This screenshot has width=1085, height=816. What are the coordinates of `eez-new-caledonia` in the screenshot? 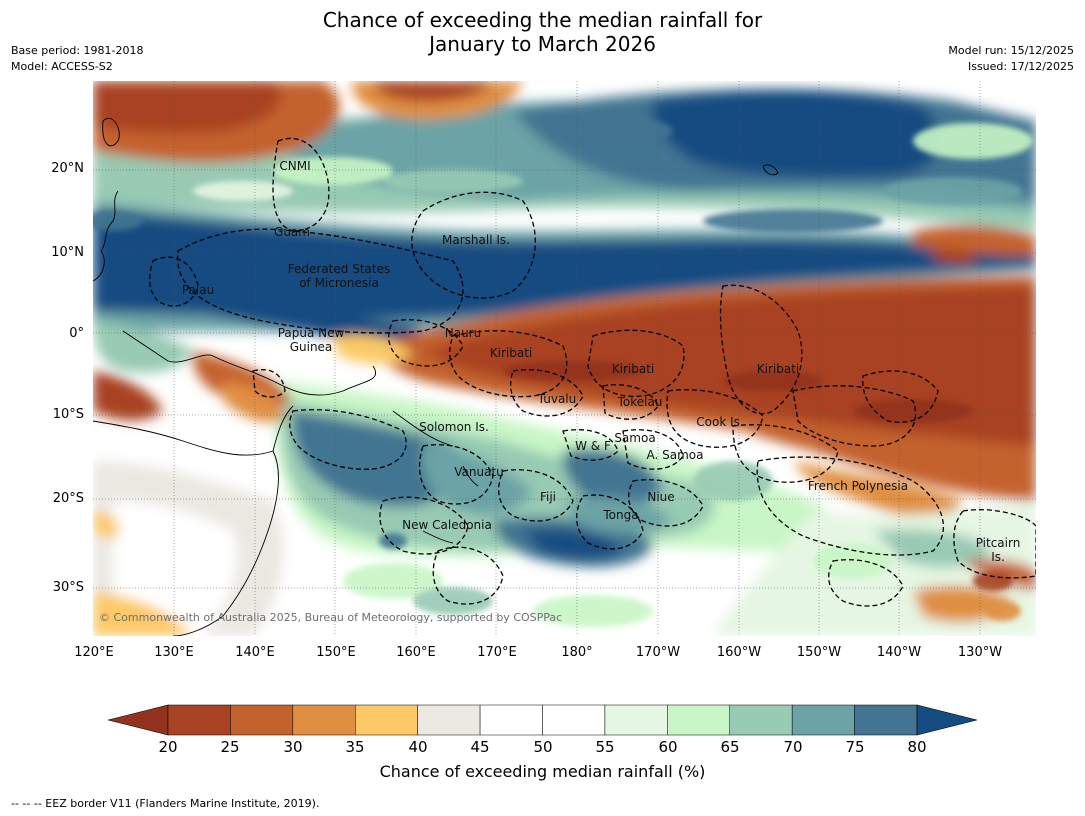 It's located at (424, 525).